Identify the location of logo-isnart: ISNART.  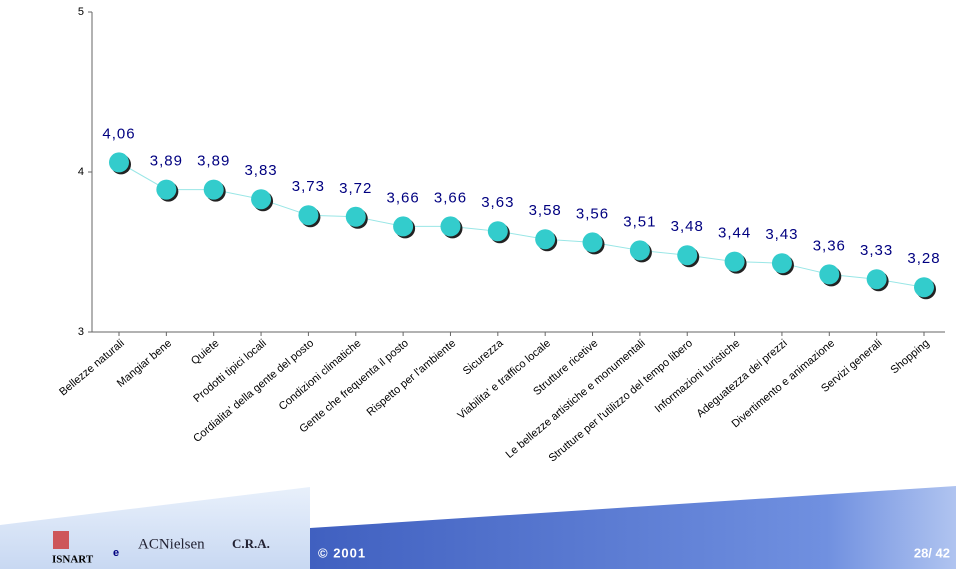
(73, 560).